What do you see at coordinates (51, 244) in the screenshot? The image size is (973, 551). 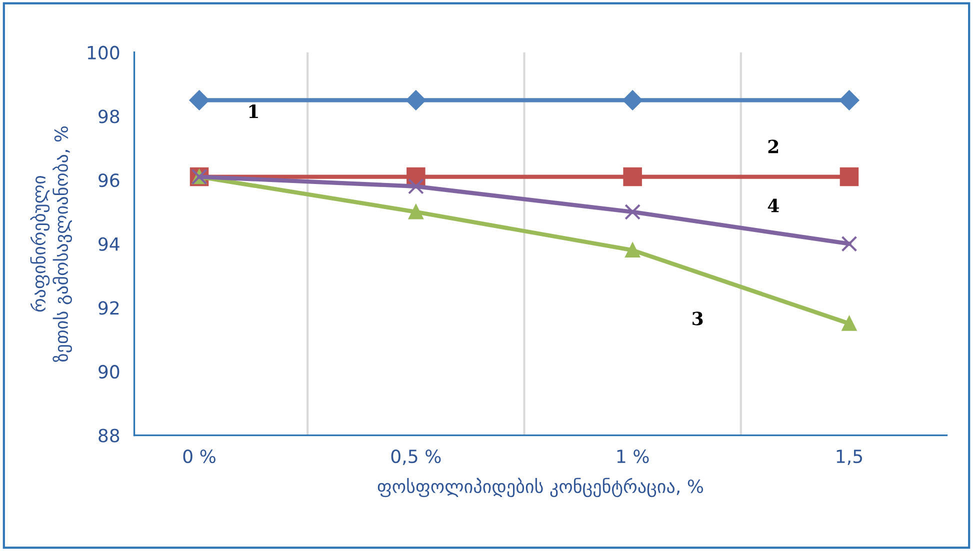 I see `y-axis-title: რაფინირებული ზეთის გამოსავლიანობა, %` at bounding box center [51, 244].